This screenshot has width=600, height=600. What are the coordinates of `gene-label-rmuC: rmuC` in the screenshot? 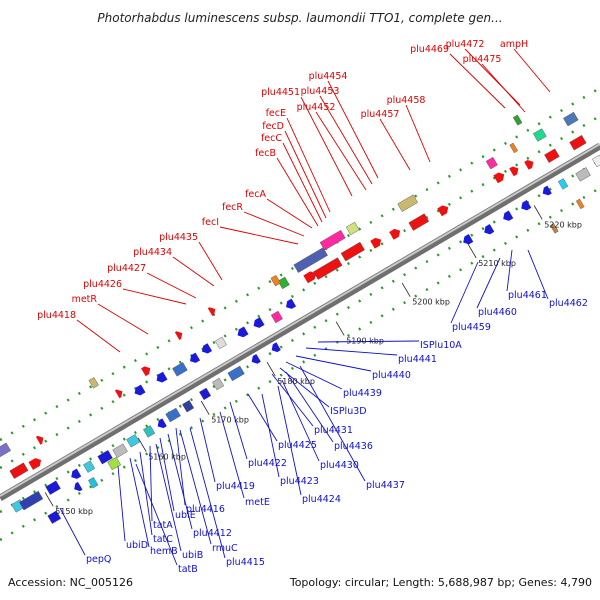 It's located at (225, 548).